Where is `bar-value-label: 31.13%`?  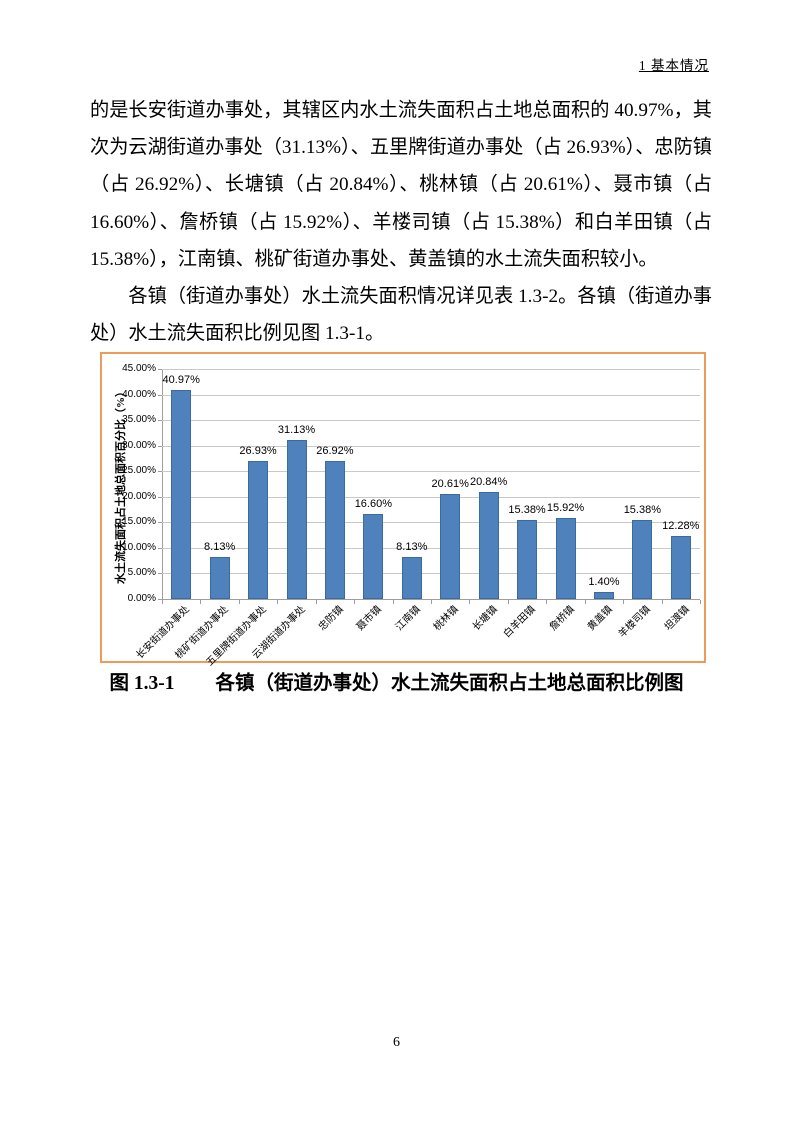 bar-value-label: 31.13% is located at coordinates (296, 429).